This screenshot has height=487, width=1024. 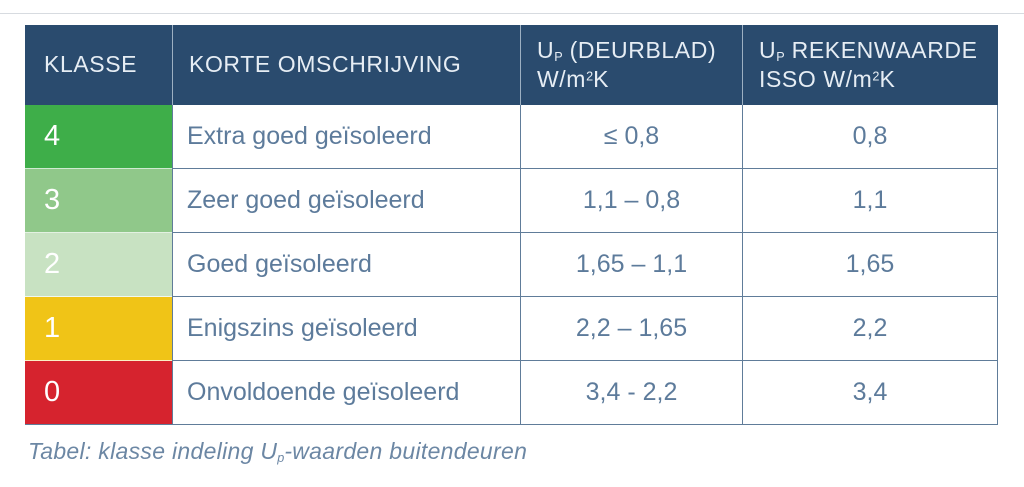 What do you see at coordinates (98, 137) in the screenshot?
I see `klasse-badge: 4` at bounding box center [98, 137].